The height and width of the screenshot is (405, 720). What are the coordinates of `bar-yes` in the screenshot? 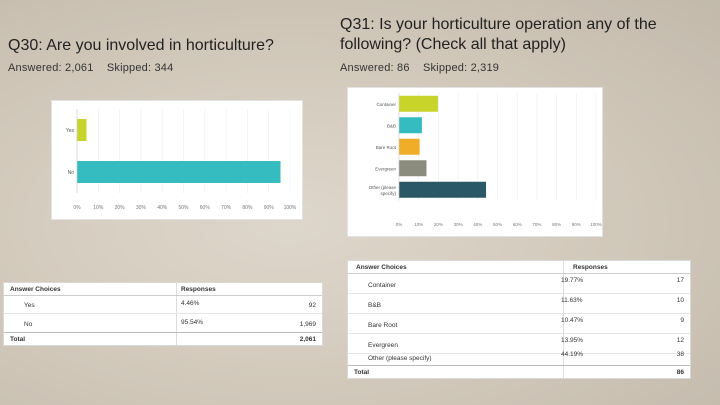 It's located at (82, 130).